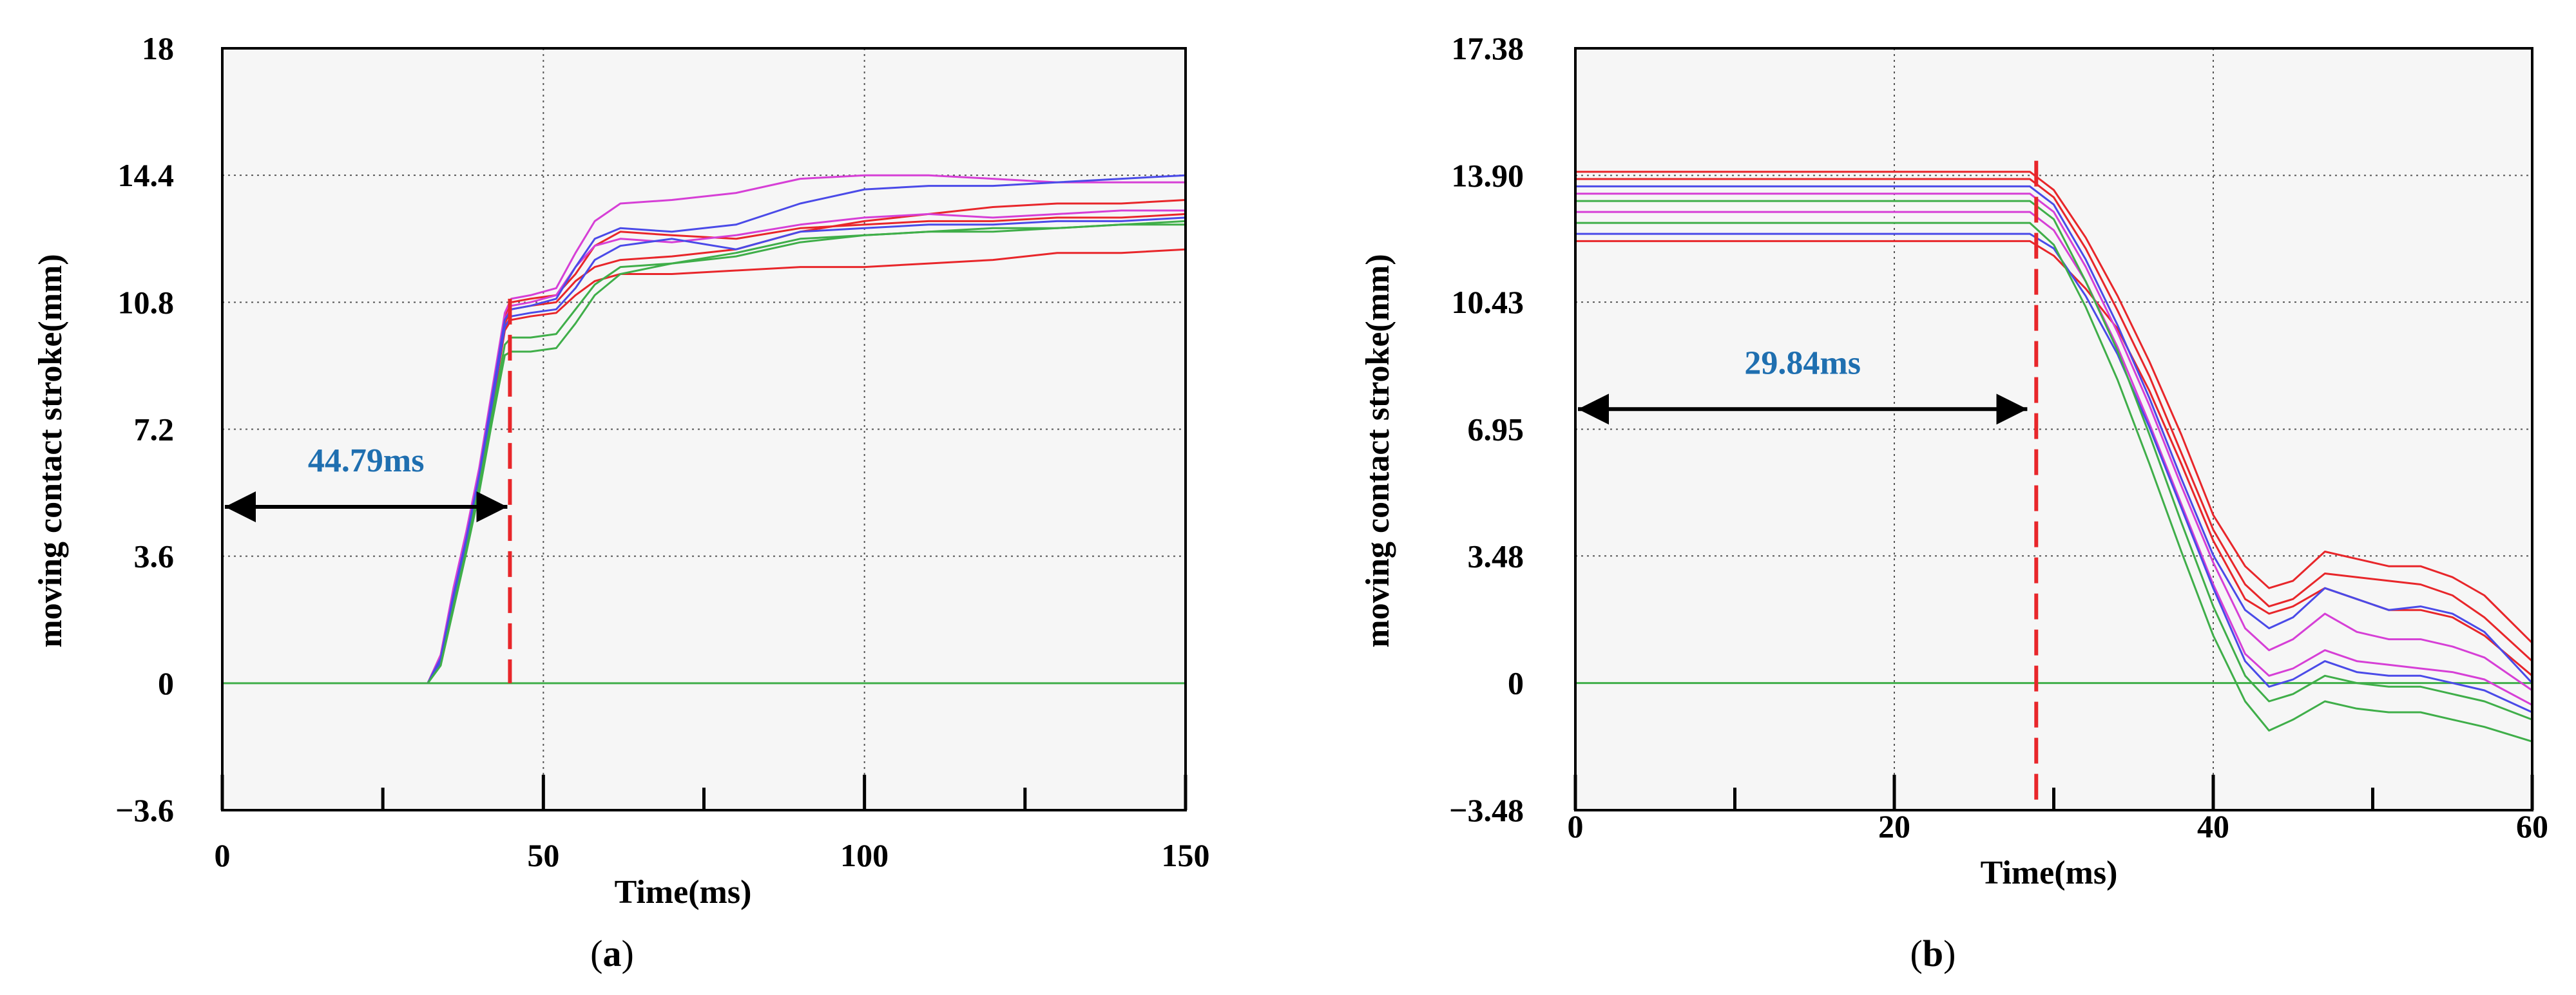  What do you see at coordinates (2053, 792) in the screenshot?
I see `axes-b` at bounding box center [2053, 792].